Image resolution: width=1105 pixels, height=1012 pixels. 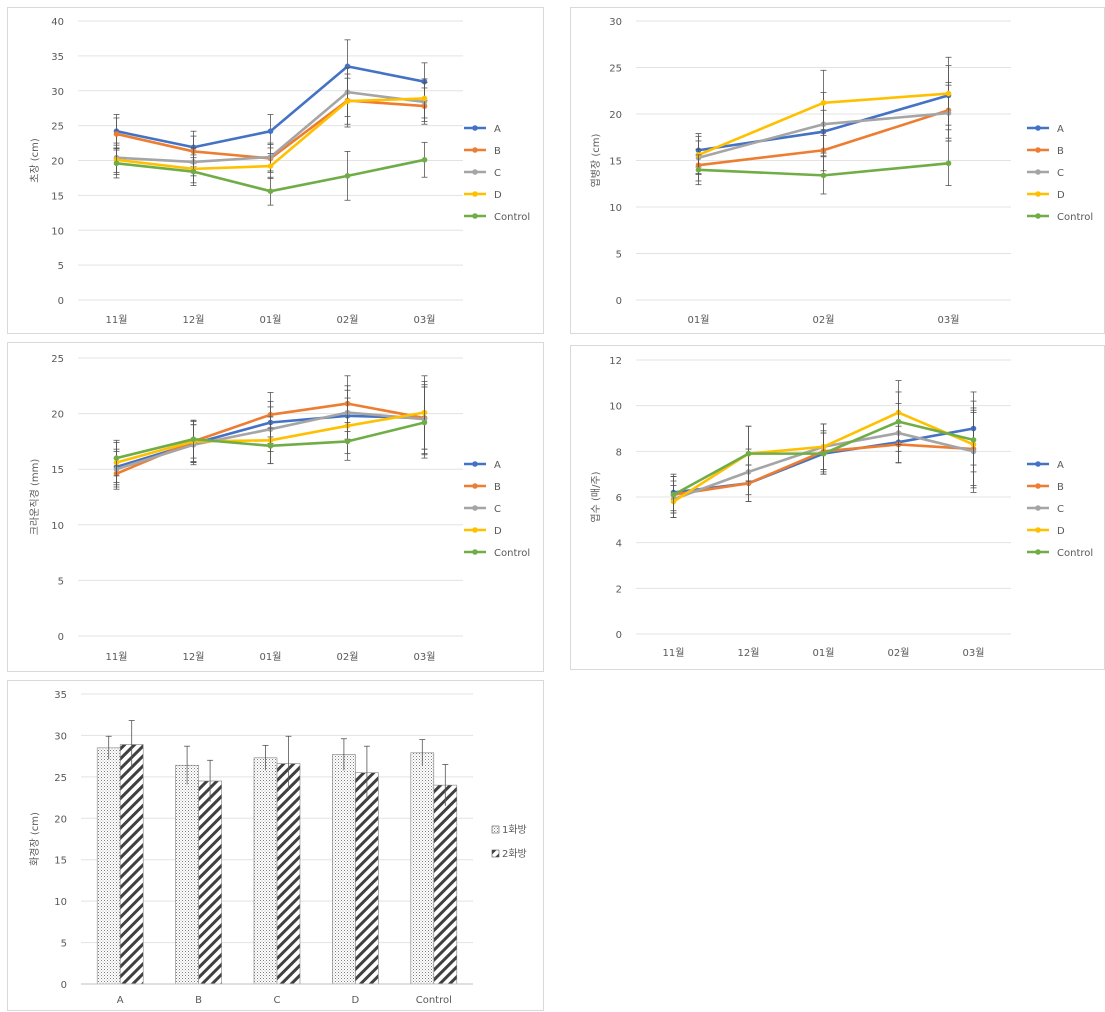 What do you see at coordinates (615, 361) in the screenshot?
I see `y-tick-label: 12` at bounding box center [615, 361].